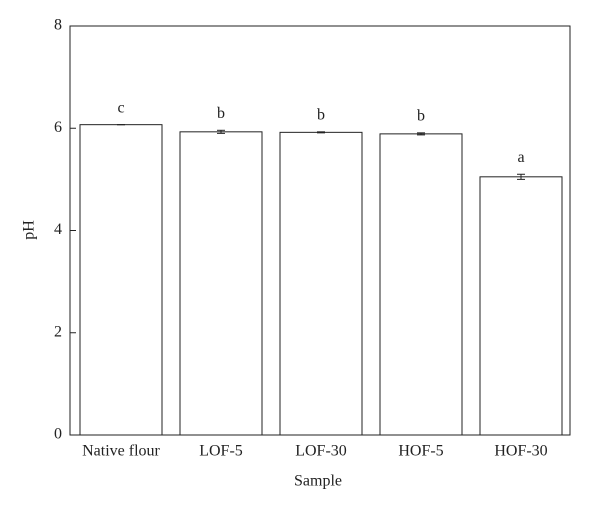 This screenshot has width=600, height=518. I want to click on x-tick-label: LOF-30, so click(321, 451).